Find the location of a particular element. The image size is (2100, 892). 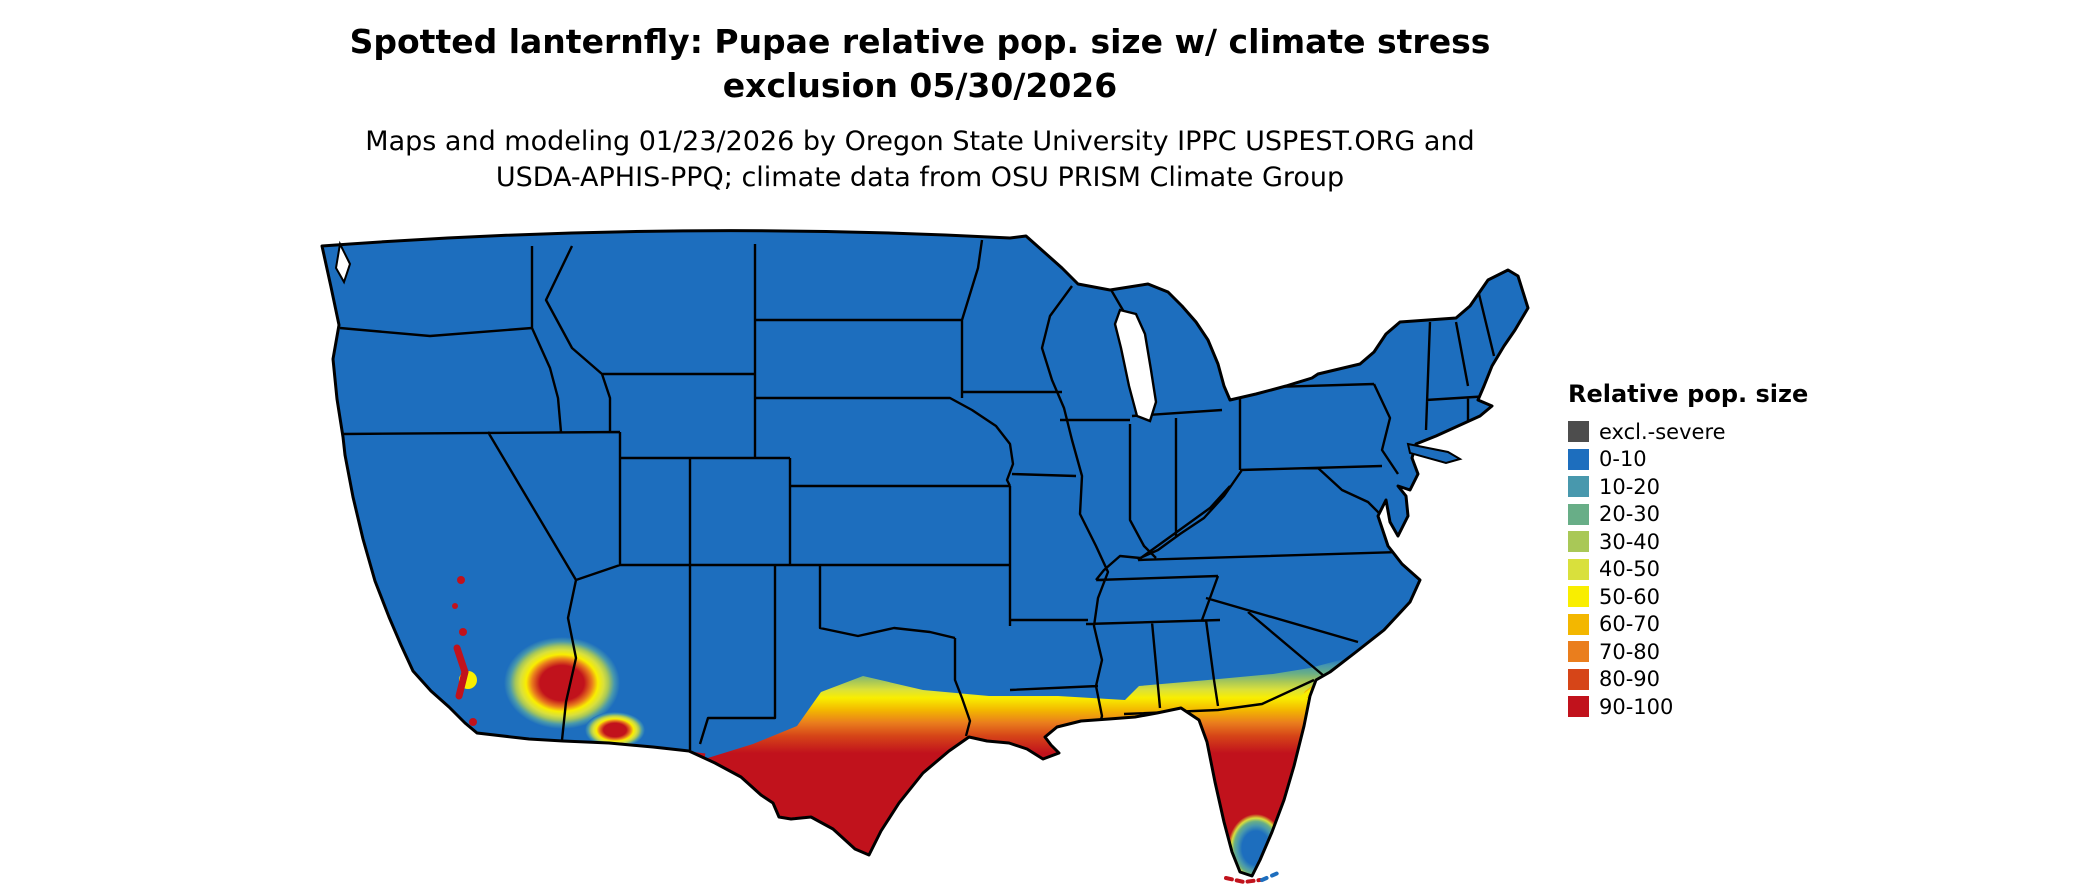

legend-item-label: 30-40 is located at coordinates (1630, 541).